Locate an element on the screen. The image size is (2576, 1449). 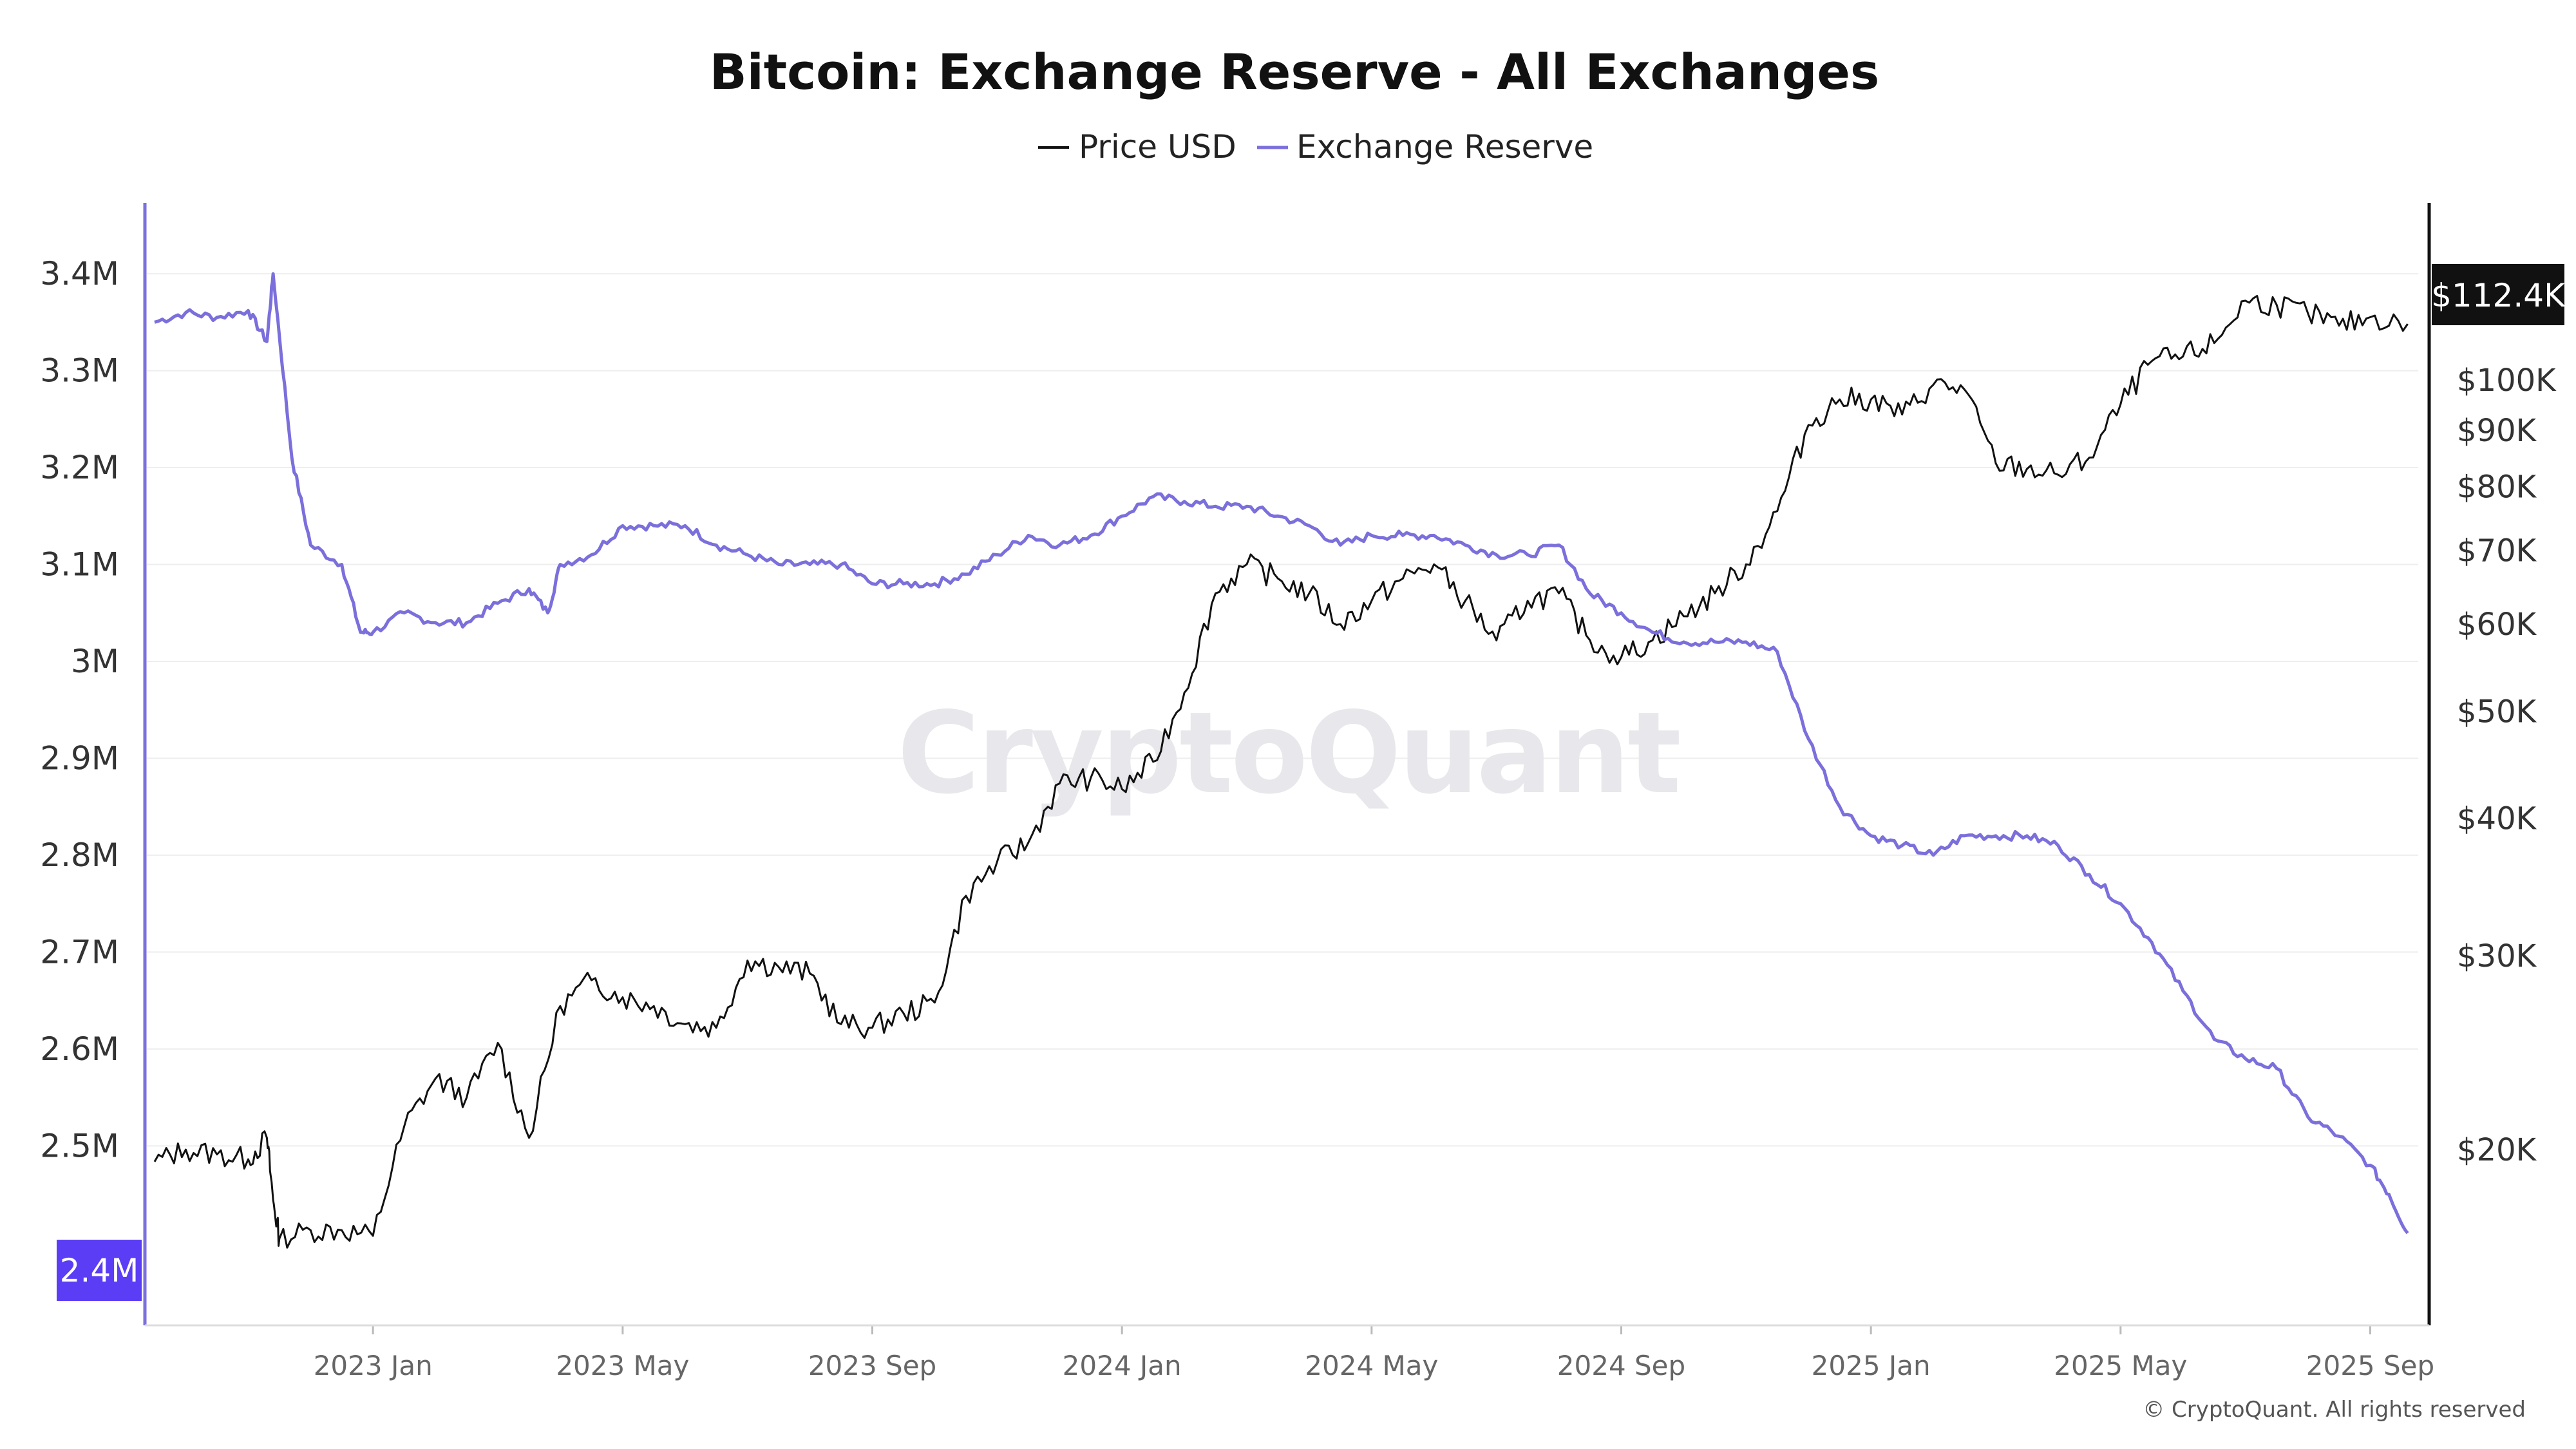
x-tick-label: 2025 Sep is located at coordinates (2370, 1366).